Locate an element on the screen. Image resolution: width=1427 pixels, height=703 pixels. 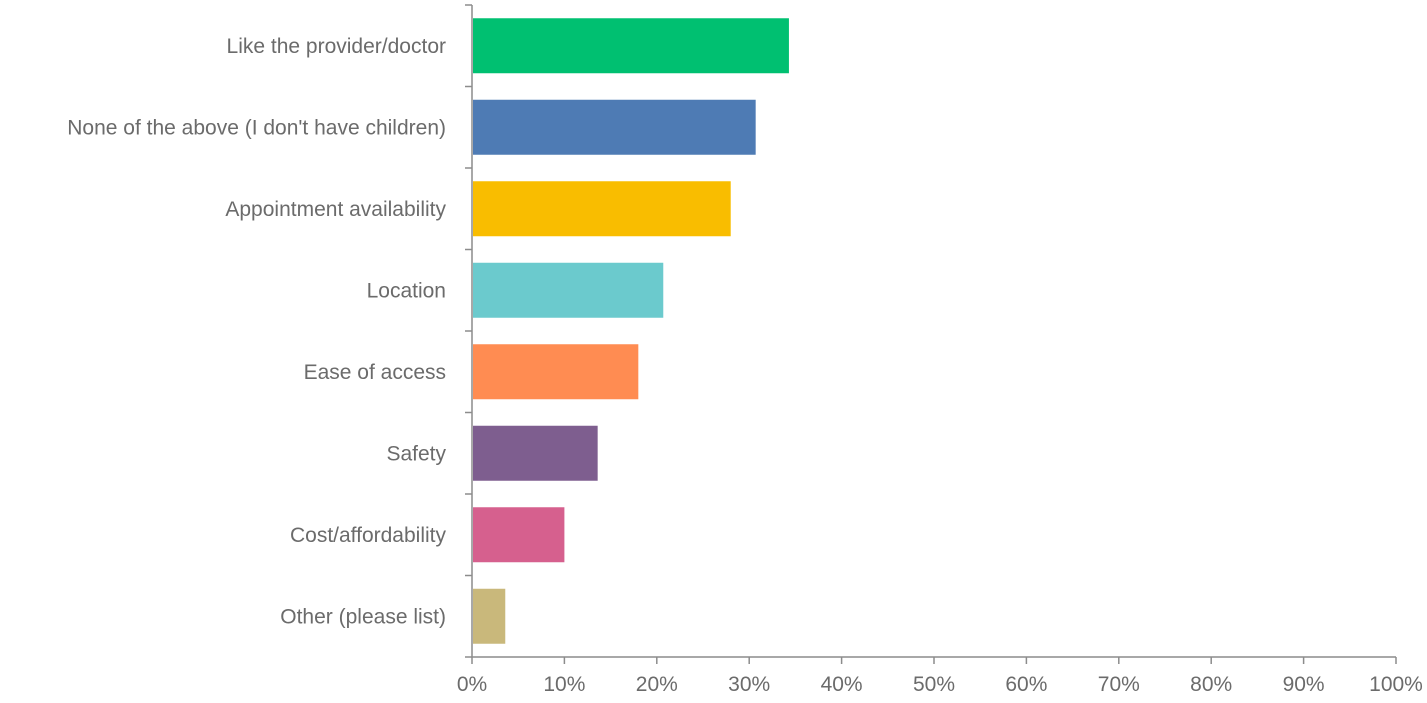
category-label: Ease of access is located at coordinates (375, 372).